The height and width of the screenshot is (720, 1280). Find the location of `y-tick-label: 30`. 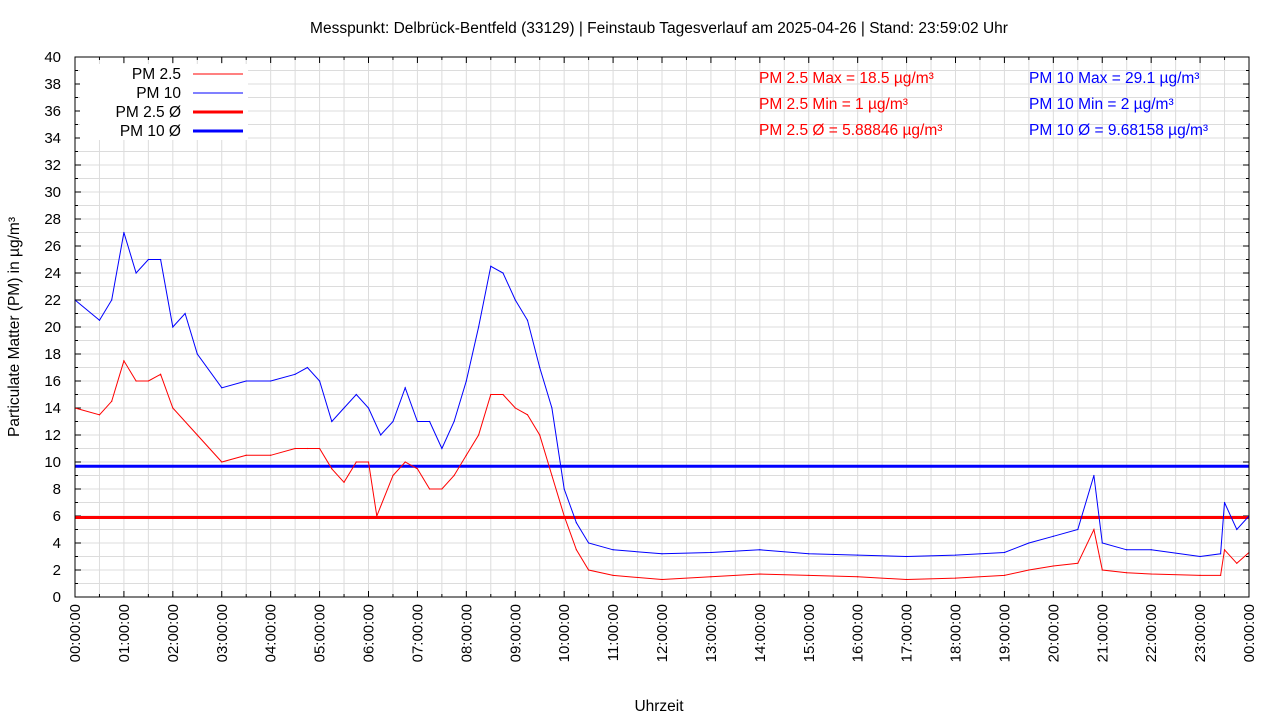

y-tick-label: 30 is located at coordinates (52, 192).